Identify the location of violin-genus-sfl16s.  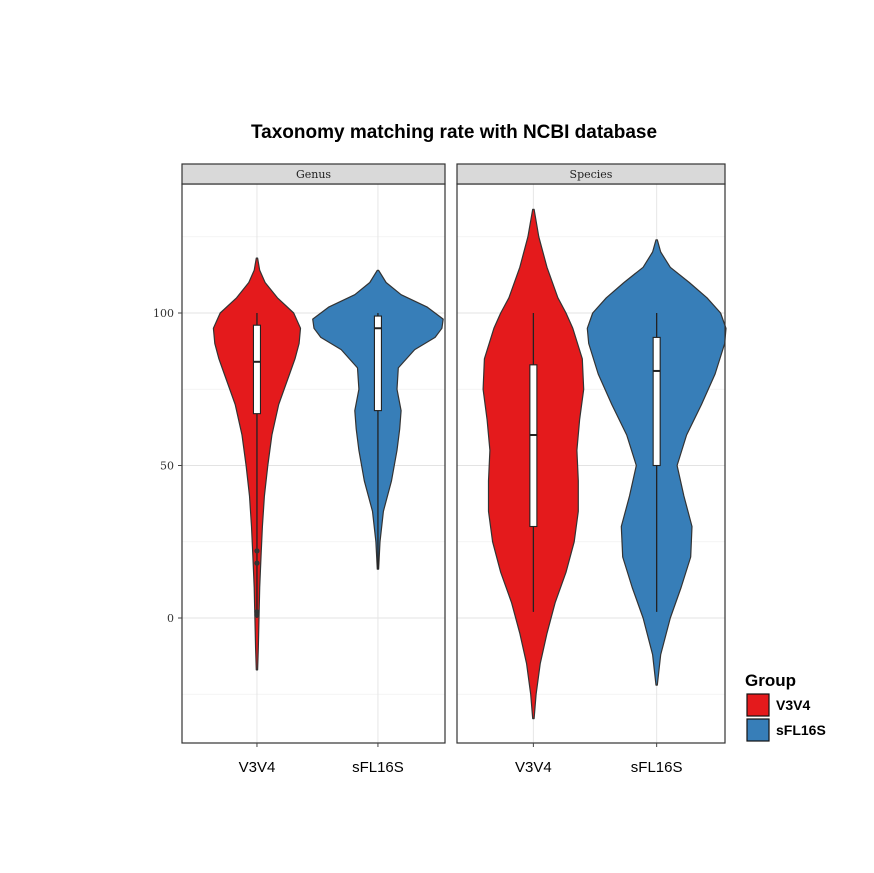
(378, 419).